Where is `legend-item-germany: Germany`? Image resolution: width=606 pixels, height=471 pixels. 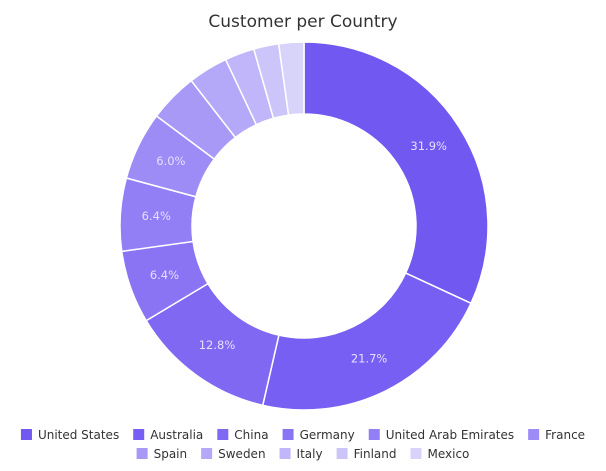
legend-item-germany: Germany is located at coordinates (318, 435).